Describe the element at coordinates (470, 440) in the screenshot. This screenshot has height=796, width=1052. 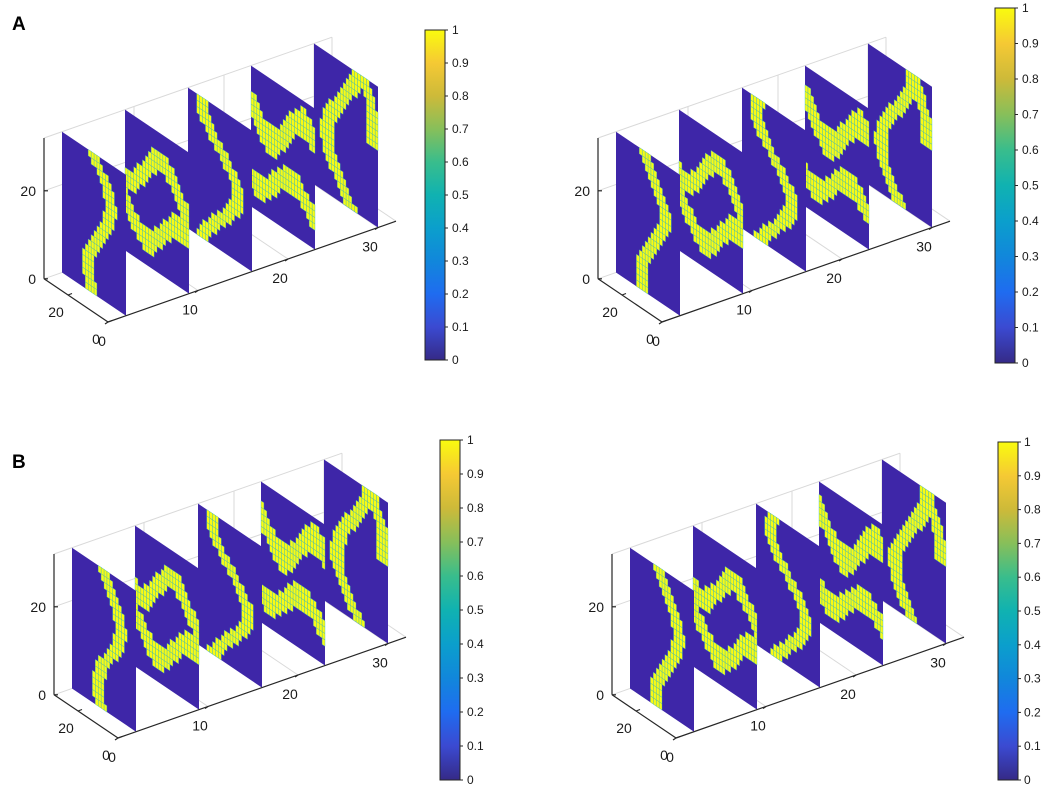
I see `colorbar-tick-label: 1` at that location.